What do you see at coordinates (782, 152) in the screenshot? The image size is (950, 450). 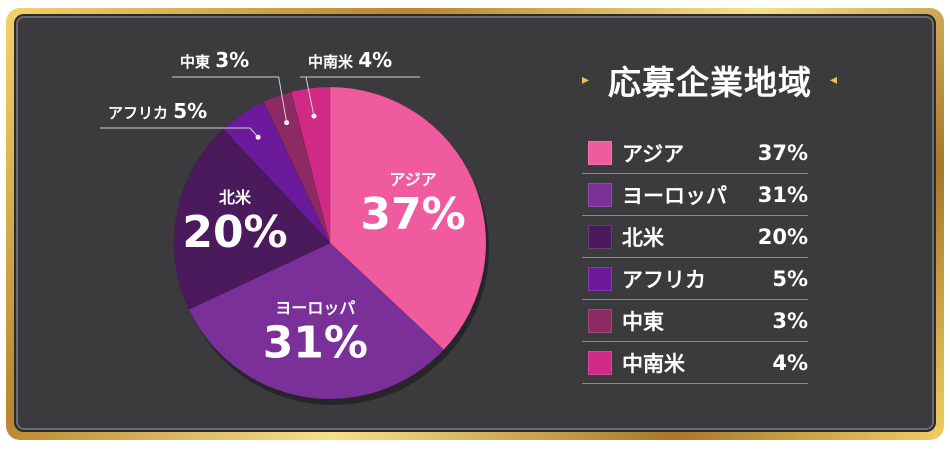 I see `legend-value: 37%` at bounding box center [782, 152].